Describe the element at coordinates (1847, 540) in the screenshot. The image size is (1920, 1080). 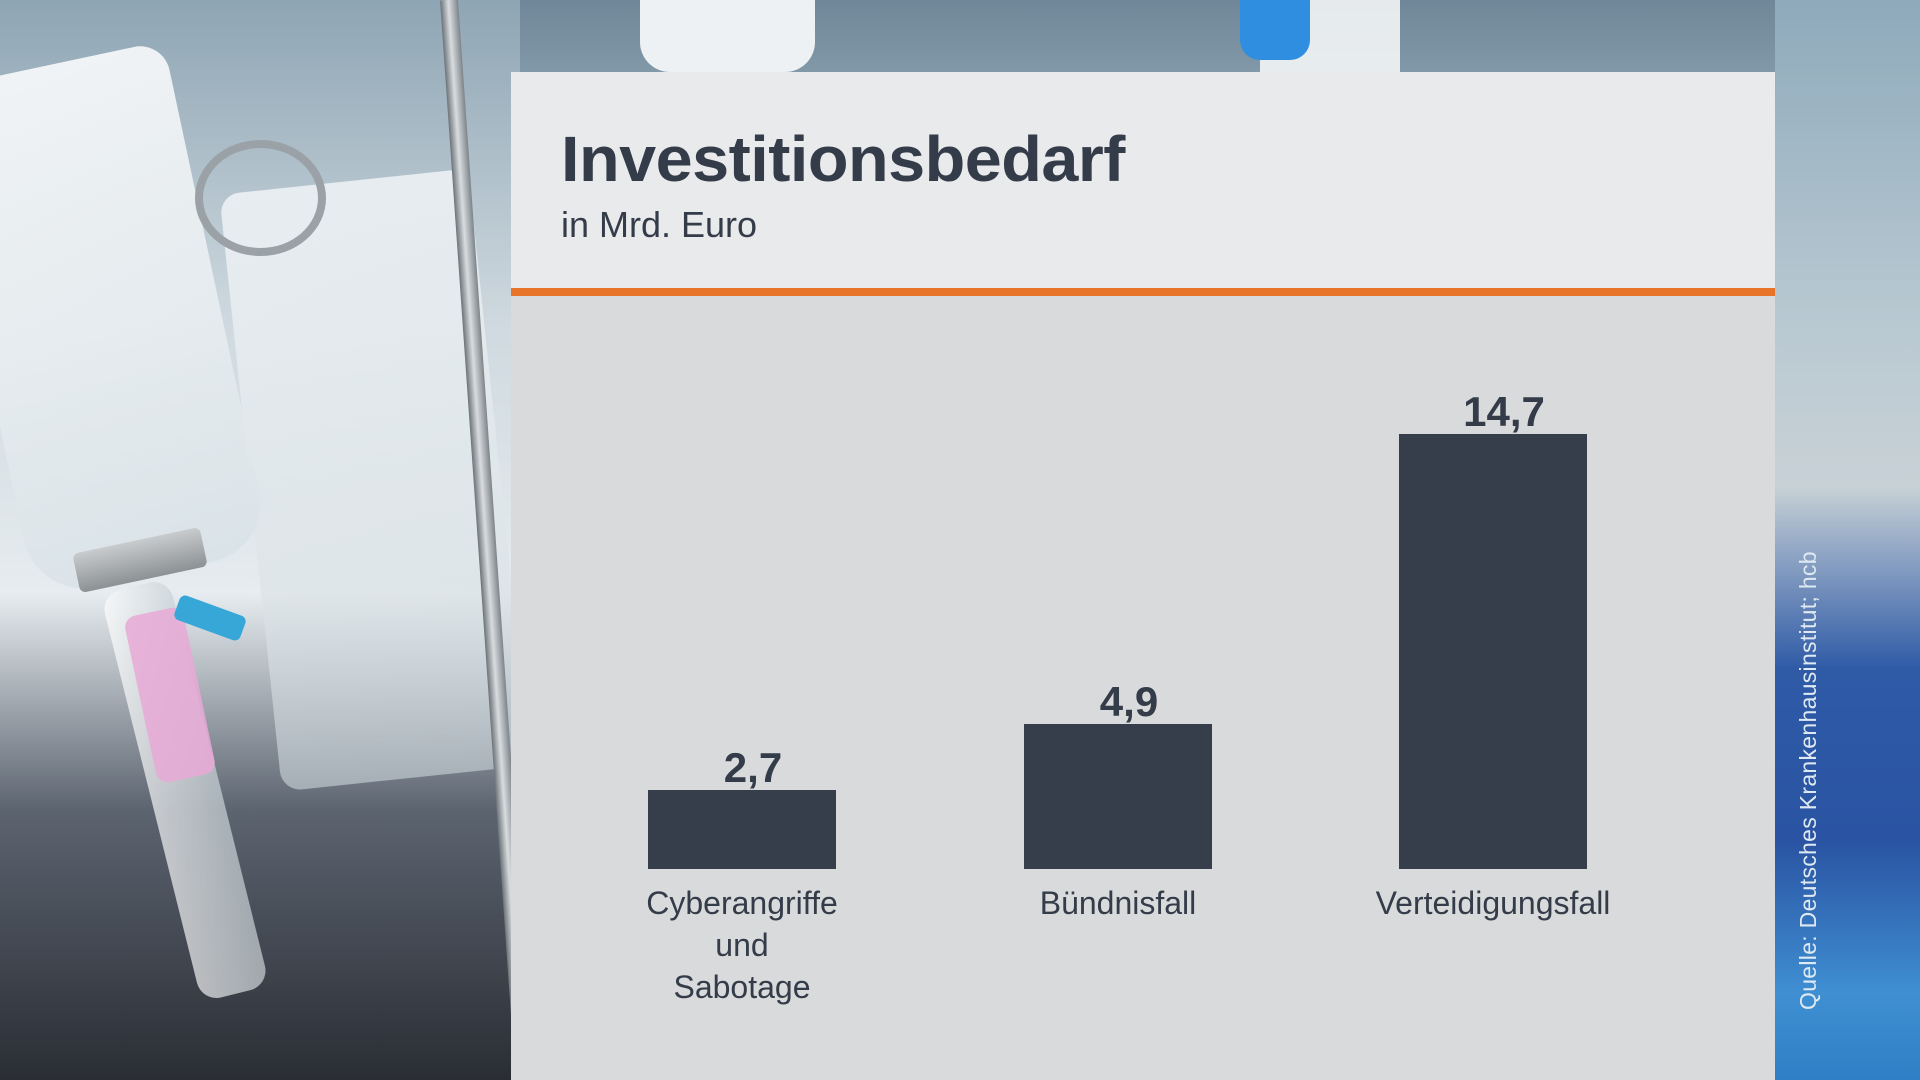
I see `background-right-region` at that location.